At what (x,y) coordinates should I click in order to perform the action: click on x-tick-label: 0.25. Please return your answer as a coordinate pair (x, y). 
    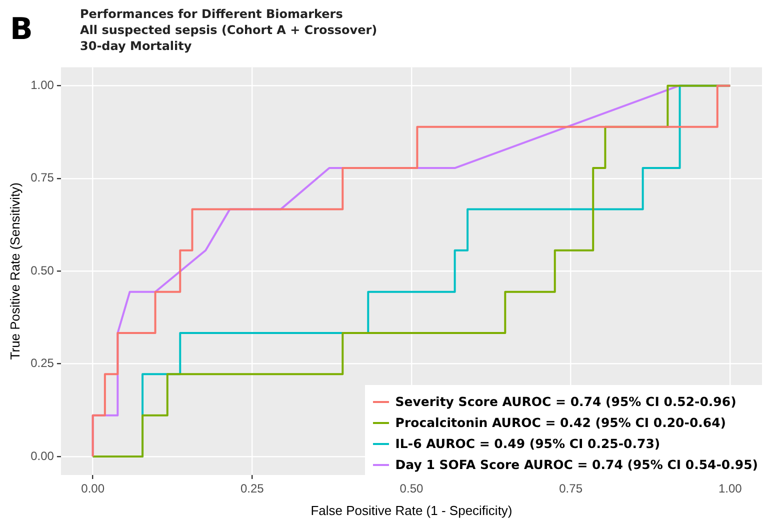
    Looking at the image, I should click on (252, 489).